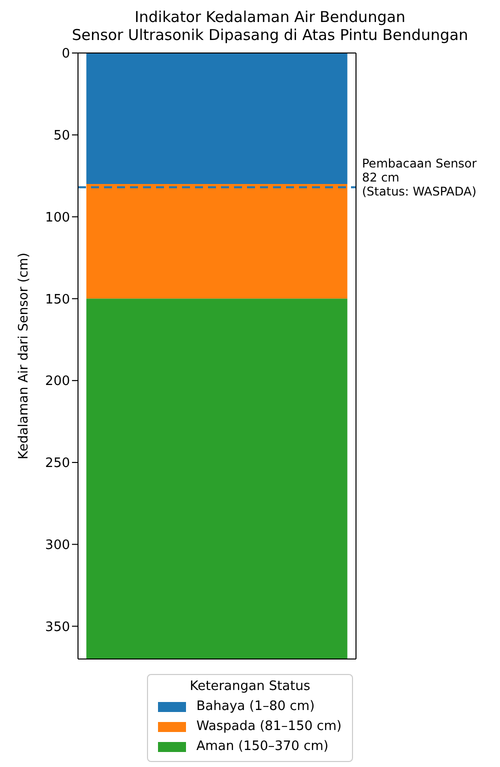 Image resolution: width=500 pixels, height=767 pixels. I want to click on y-axis-title: Kedalaman Air dari Sensor (cm), so click(24, 356).